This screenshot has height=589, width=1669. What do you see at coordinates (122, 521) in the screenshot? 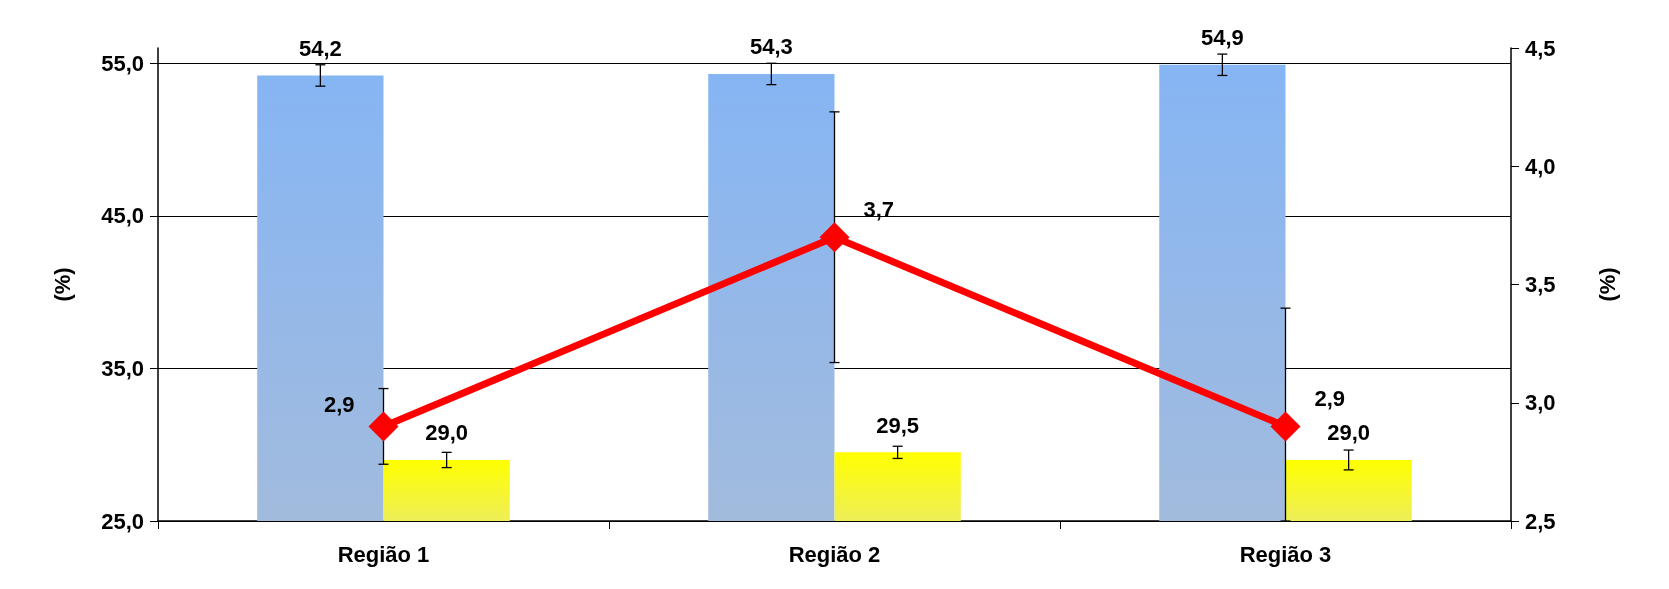
I see `y-tick-label: 25,0` at bounding box center [122, 521].